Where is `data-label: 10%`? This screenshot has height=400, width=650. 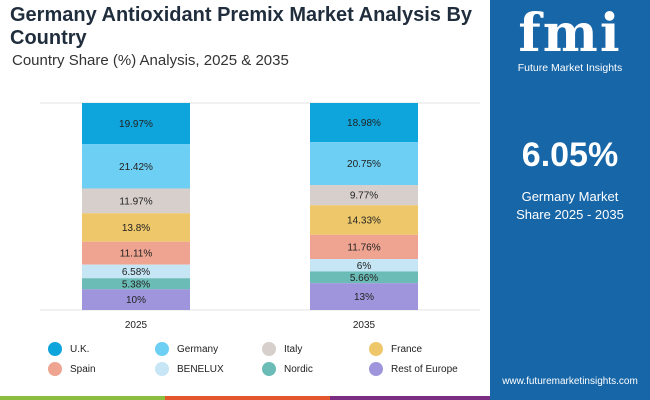
data-label: 10% is located at coordinates (136, 300).